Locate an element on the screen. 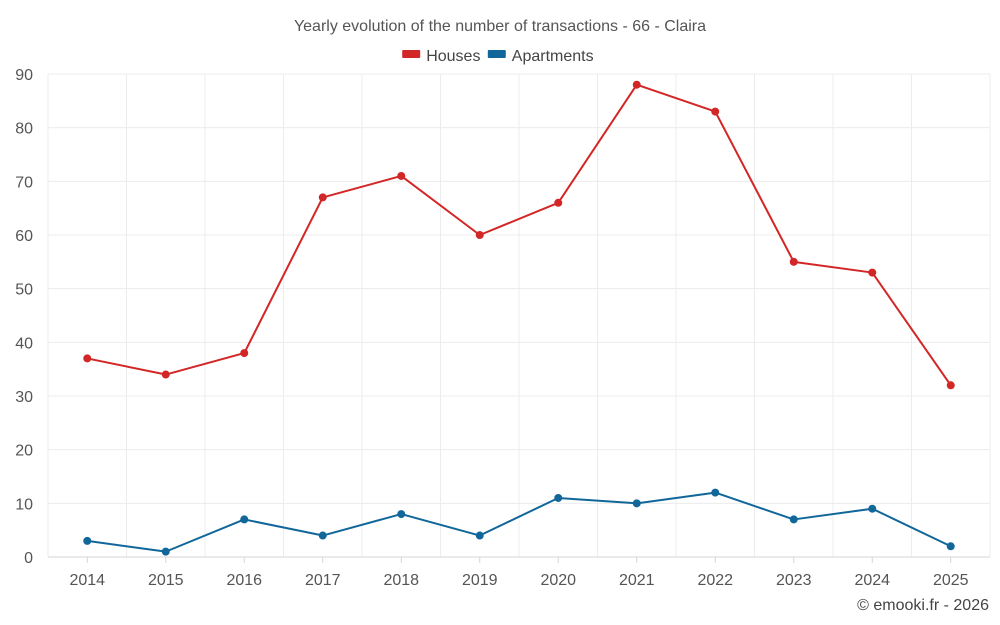 The image size is (1000, 625). legend-item-apartments: Apartments is located at coordinates (540, 56).